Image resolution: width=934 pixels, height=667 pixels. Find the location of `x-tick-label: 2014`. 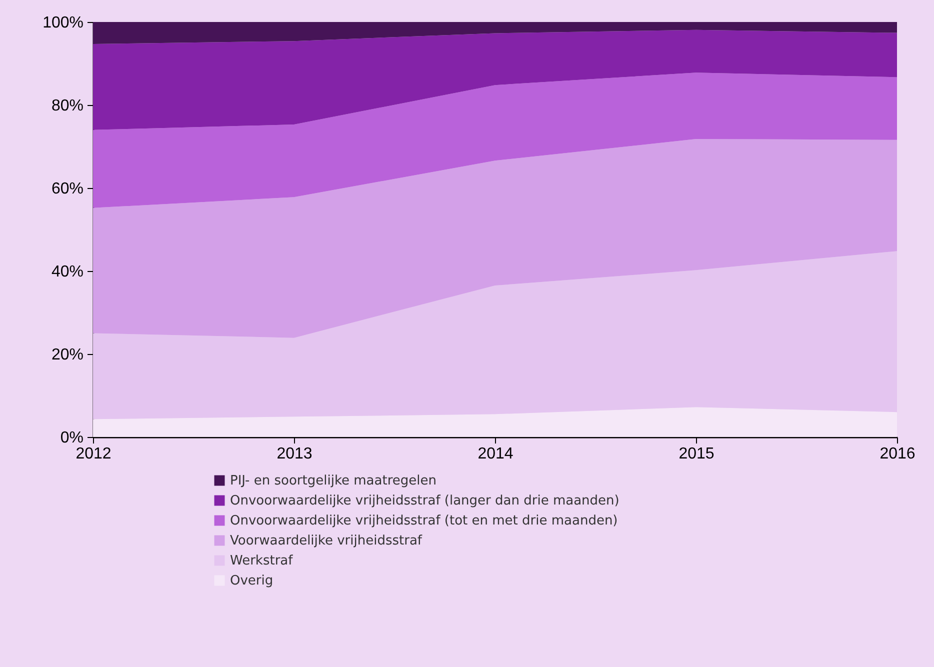

x-tick-label: 2014 is located at coordinates (496, 454).